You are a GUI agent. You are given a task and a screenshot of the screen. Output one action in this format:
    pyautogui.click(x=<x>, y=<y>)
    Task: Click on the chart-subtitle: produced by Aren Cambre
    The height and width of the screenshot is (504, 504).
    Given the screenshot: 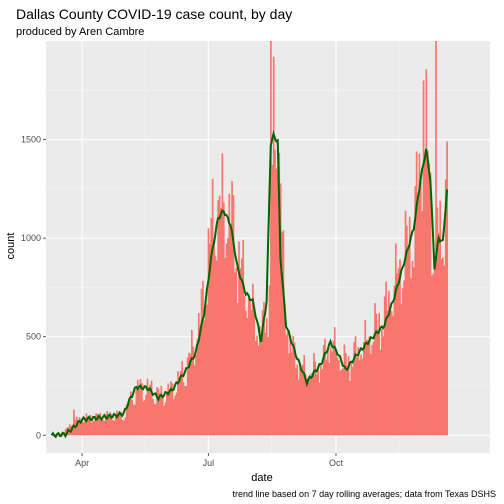 What is the action you would take?
    pyautogui.click(x=80, y=32)
    